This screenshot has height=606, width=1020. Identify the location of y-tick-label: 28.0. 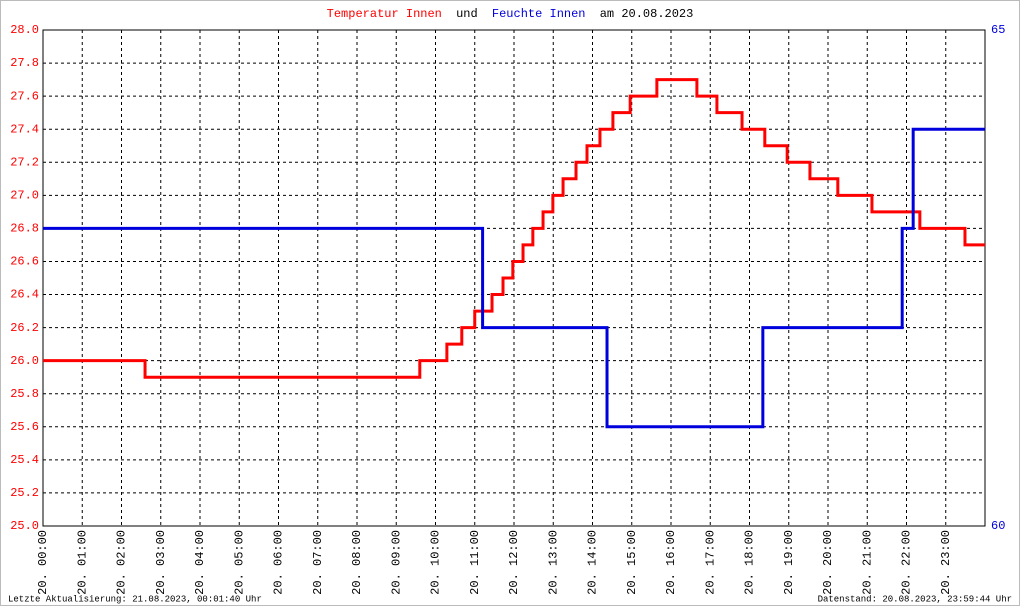
(24, 30).